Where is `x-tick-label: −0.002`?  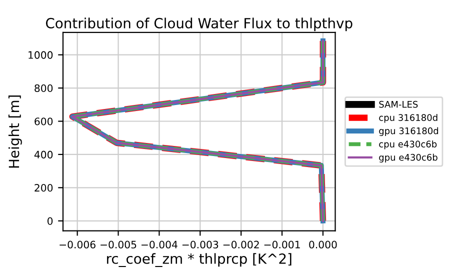 x-tick-label: −0.002 is located at coordinates (241, 244).